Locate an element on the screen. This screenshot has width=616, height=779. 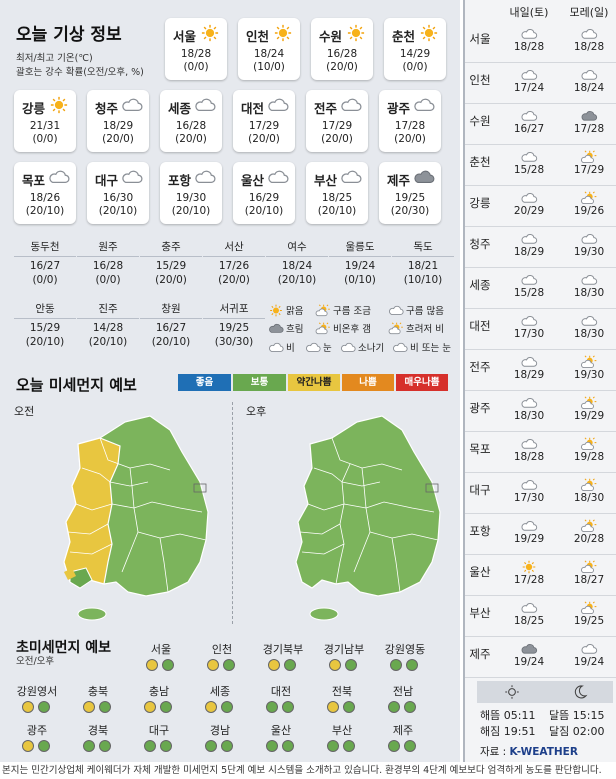
small-city-cell: 충주 15/29 (20/0) is located at coordinates (171, 263).